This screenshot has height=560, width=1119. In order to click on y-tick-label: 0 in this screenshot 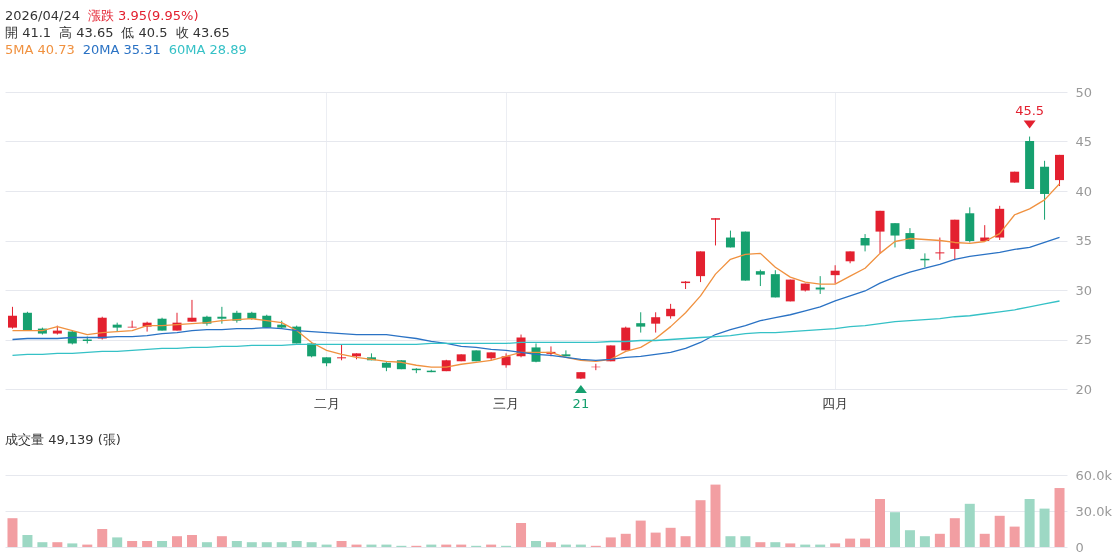, I will do `click(1079, 547)`.